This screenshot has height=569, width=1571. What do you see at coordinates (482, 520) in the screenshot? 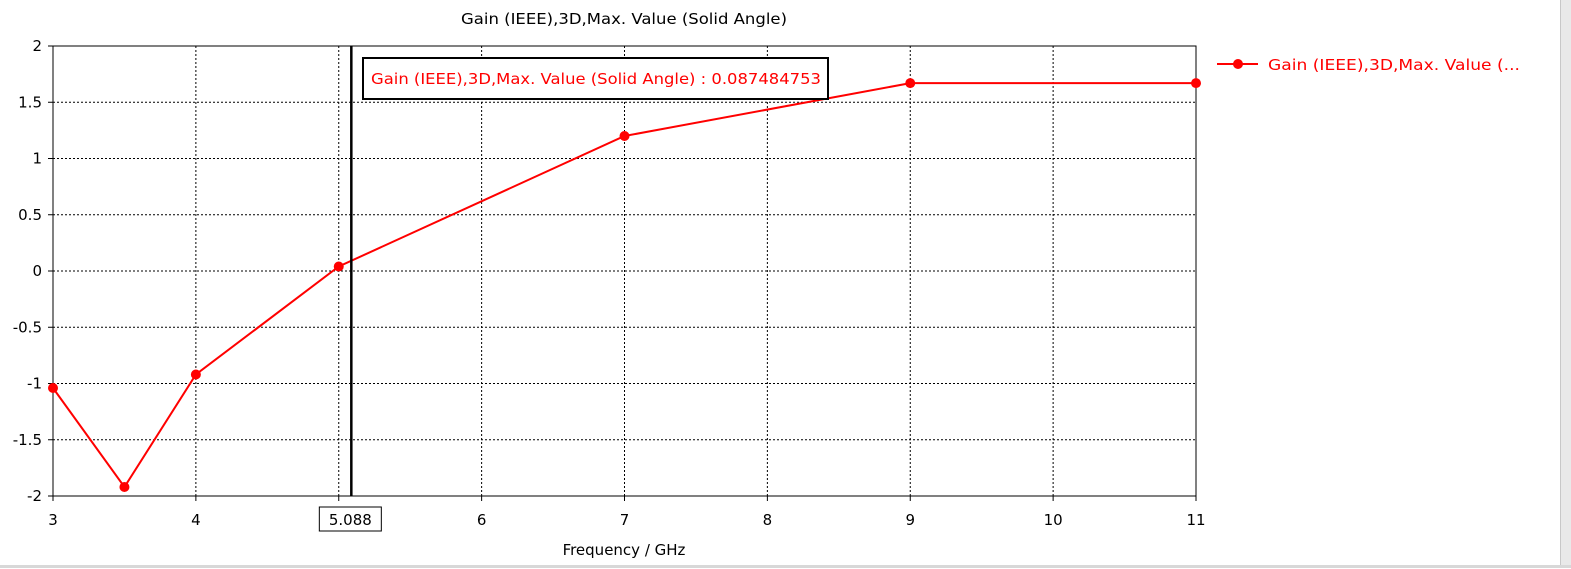
I see `x-tick-label: 6` at bounding box center [482, 520].